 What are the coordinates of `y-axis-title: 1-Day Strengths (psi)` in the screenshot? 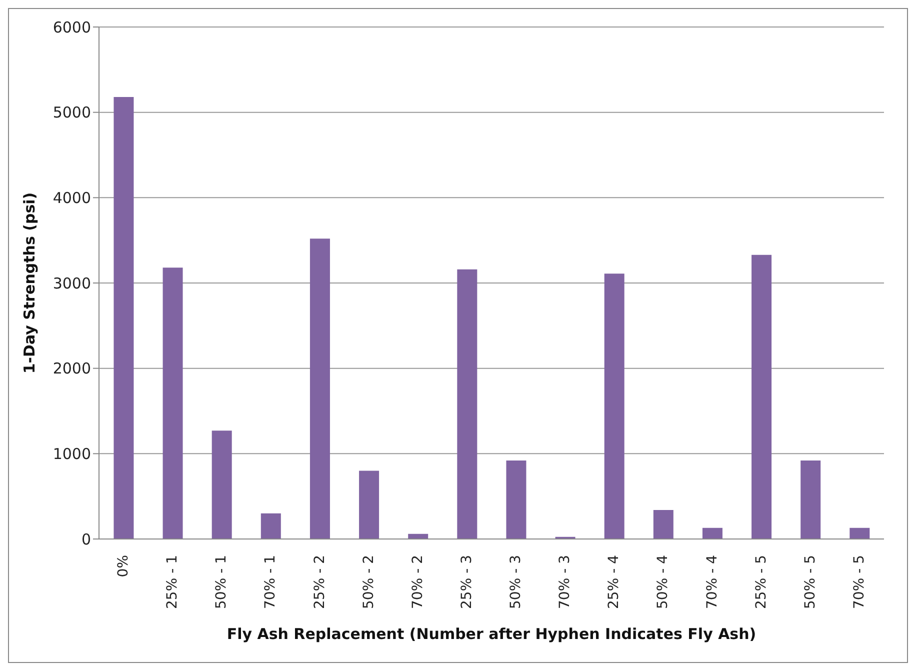 It's located at (29, 283).